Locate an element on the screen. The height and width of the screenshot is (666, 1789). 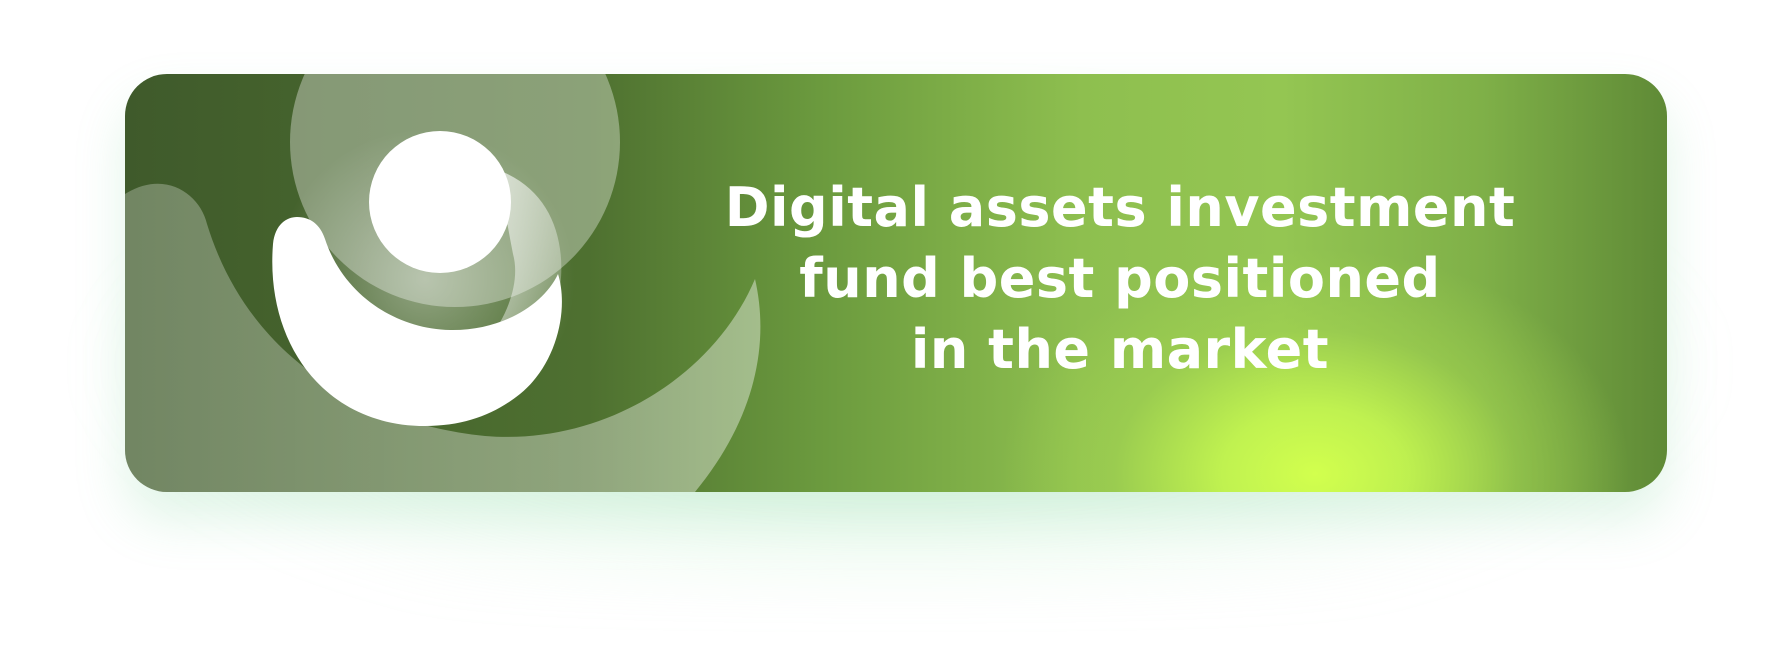
headline-line-2: fund best positioned is located at coordinates (1120, 278).